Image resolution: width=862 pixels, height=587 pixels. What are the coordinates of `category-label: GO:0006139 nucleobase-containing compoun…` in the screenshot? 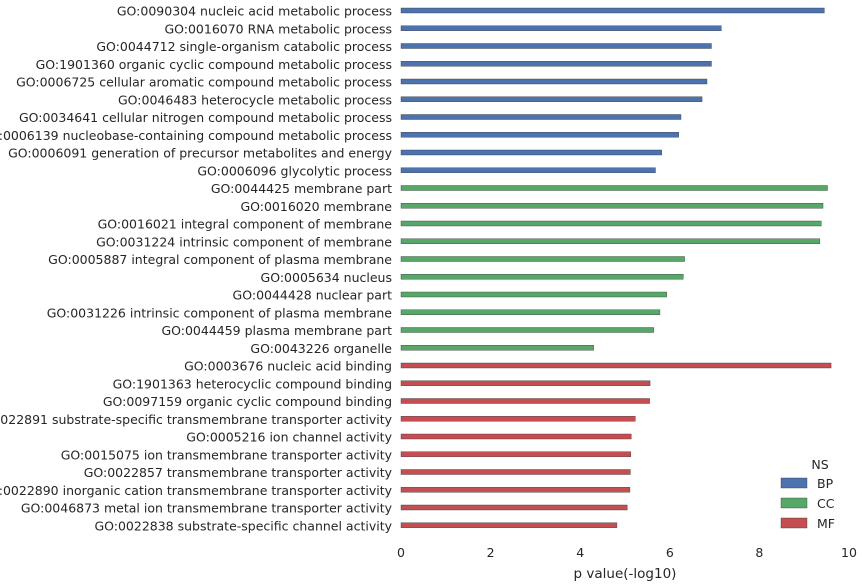 It's located at (196, 135).